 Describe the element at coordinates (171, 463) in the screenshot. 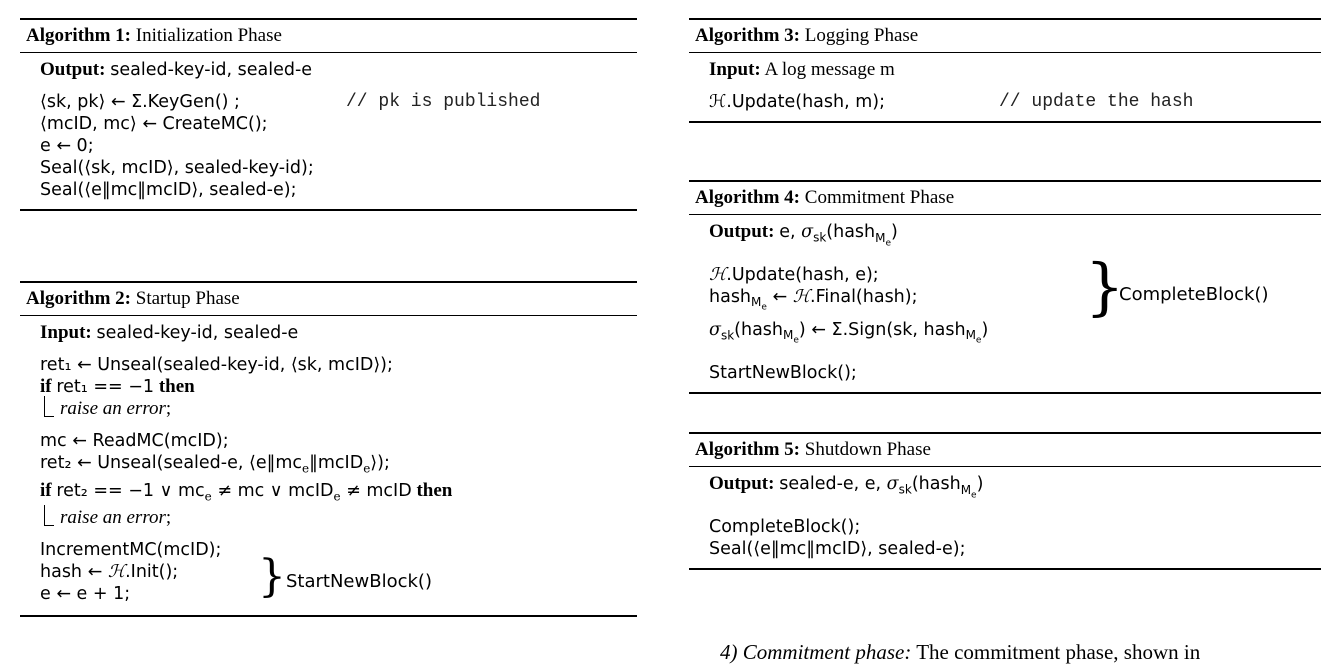

I see `code-text: ret₂ ← Unseal(sealed-e, ⟨e‖mc` at that location.